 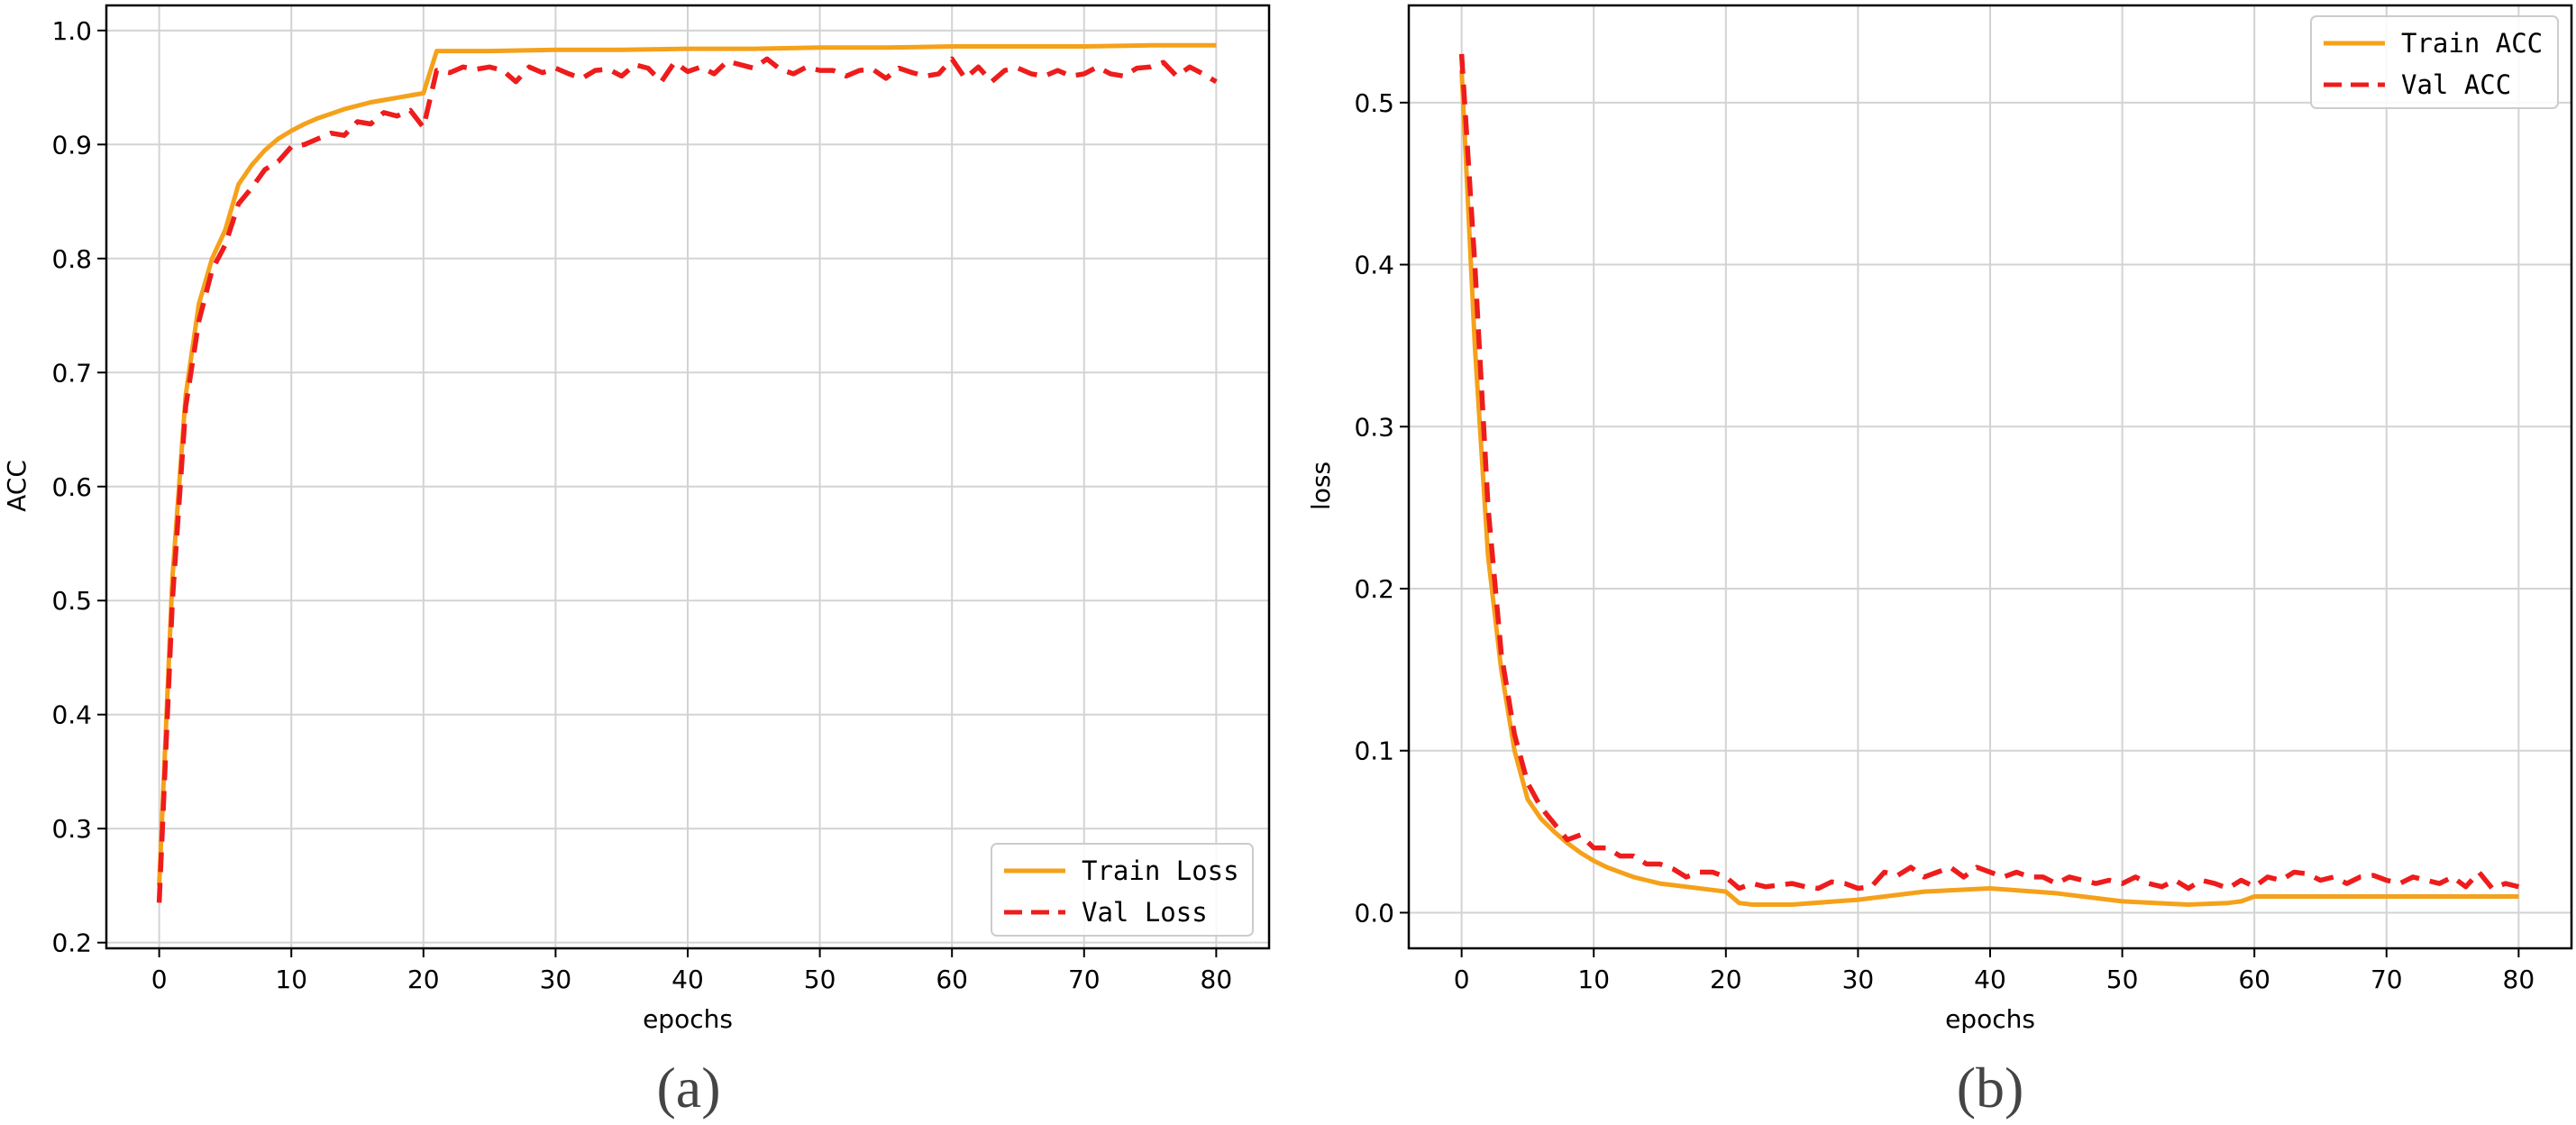 What do you see at coordinates (71, 259) in the screenshot?
I see `y-tick-label: 0.8` at bounding box center [71, 259].